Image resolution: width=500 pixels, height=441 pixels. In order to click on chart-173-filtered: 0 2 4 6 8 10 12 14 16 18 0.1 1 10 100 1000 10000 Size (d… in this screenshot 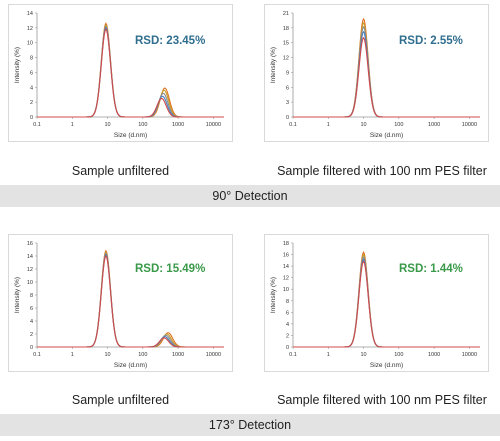, I will do `click(375, 305)`.